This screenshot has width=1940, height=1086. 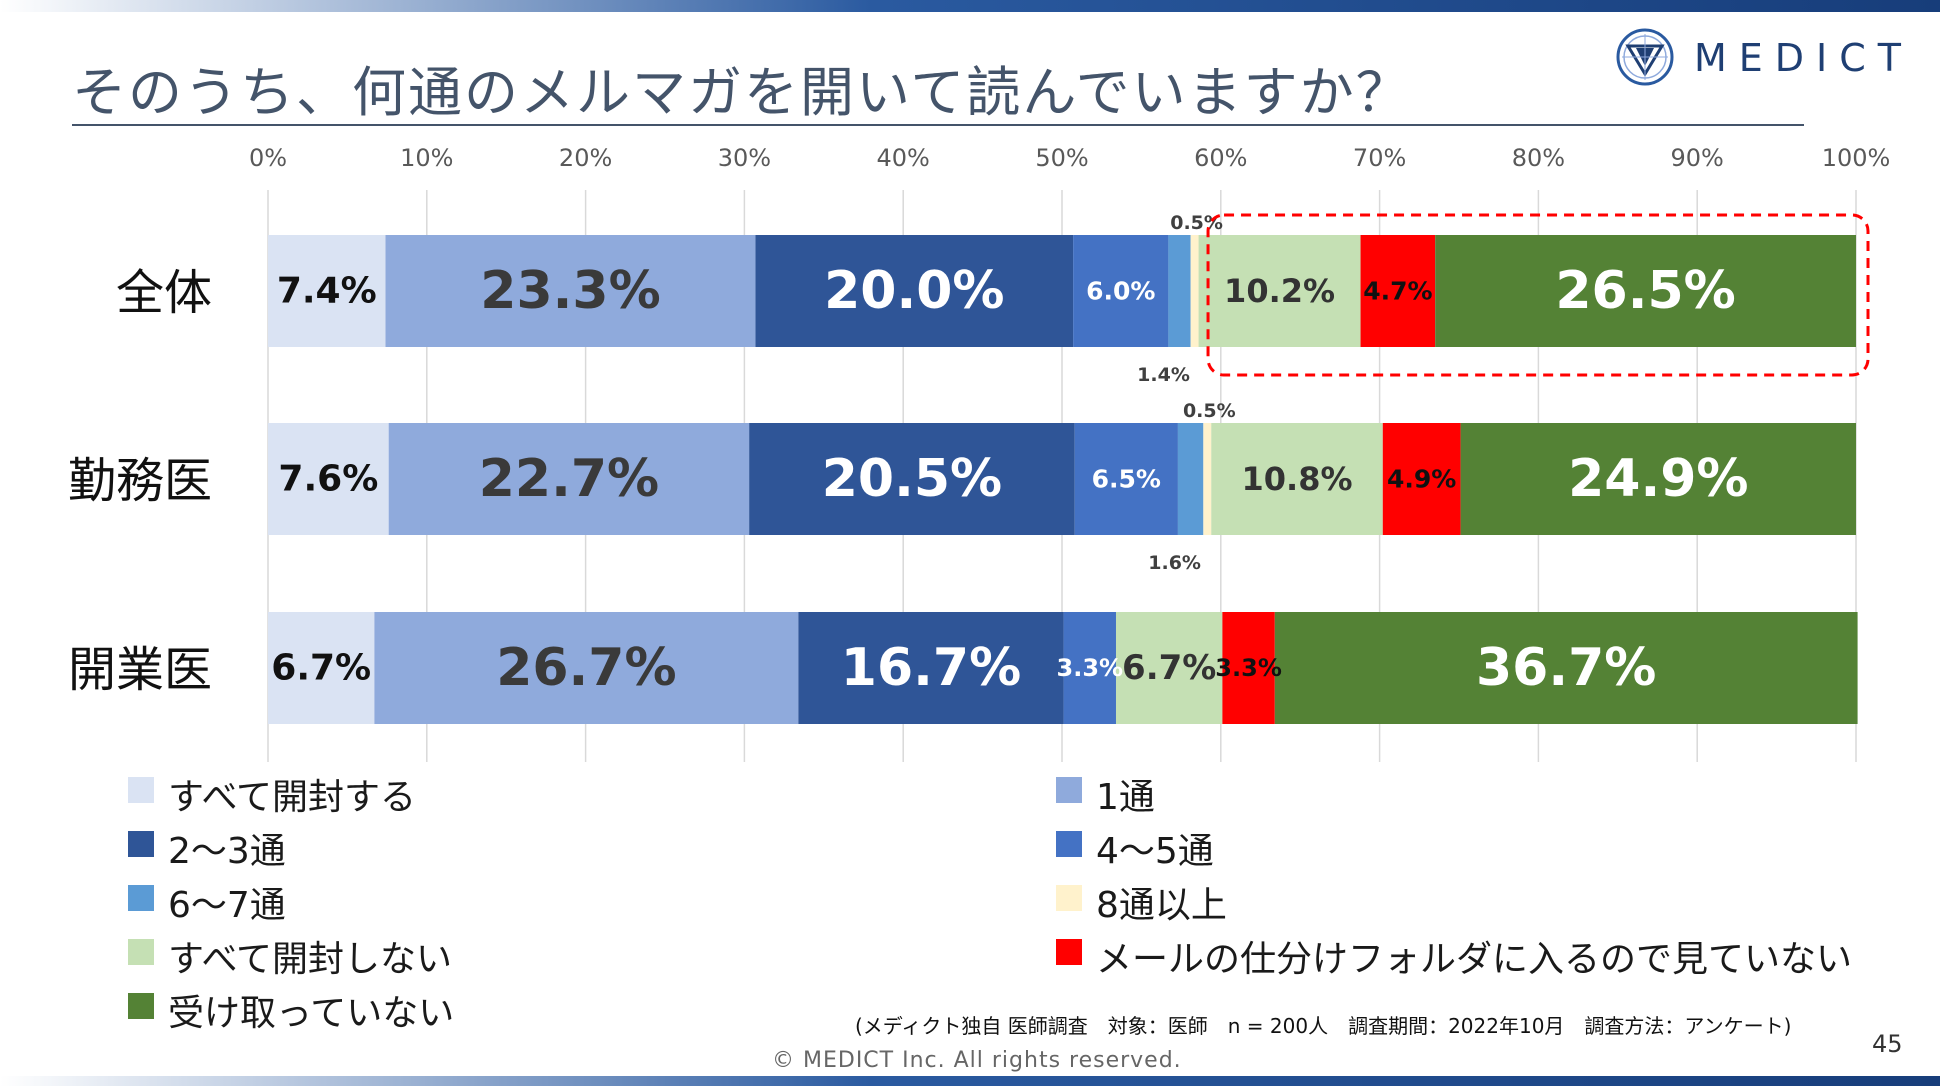 I want to click on x-axis-ticks: 0% 10% 20% 30% 40% 50% 60% 70% 80% 90% 100%, so click(x=1069, y=158).